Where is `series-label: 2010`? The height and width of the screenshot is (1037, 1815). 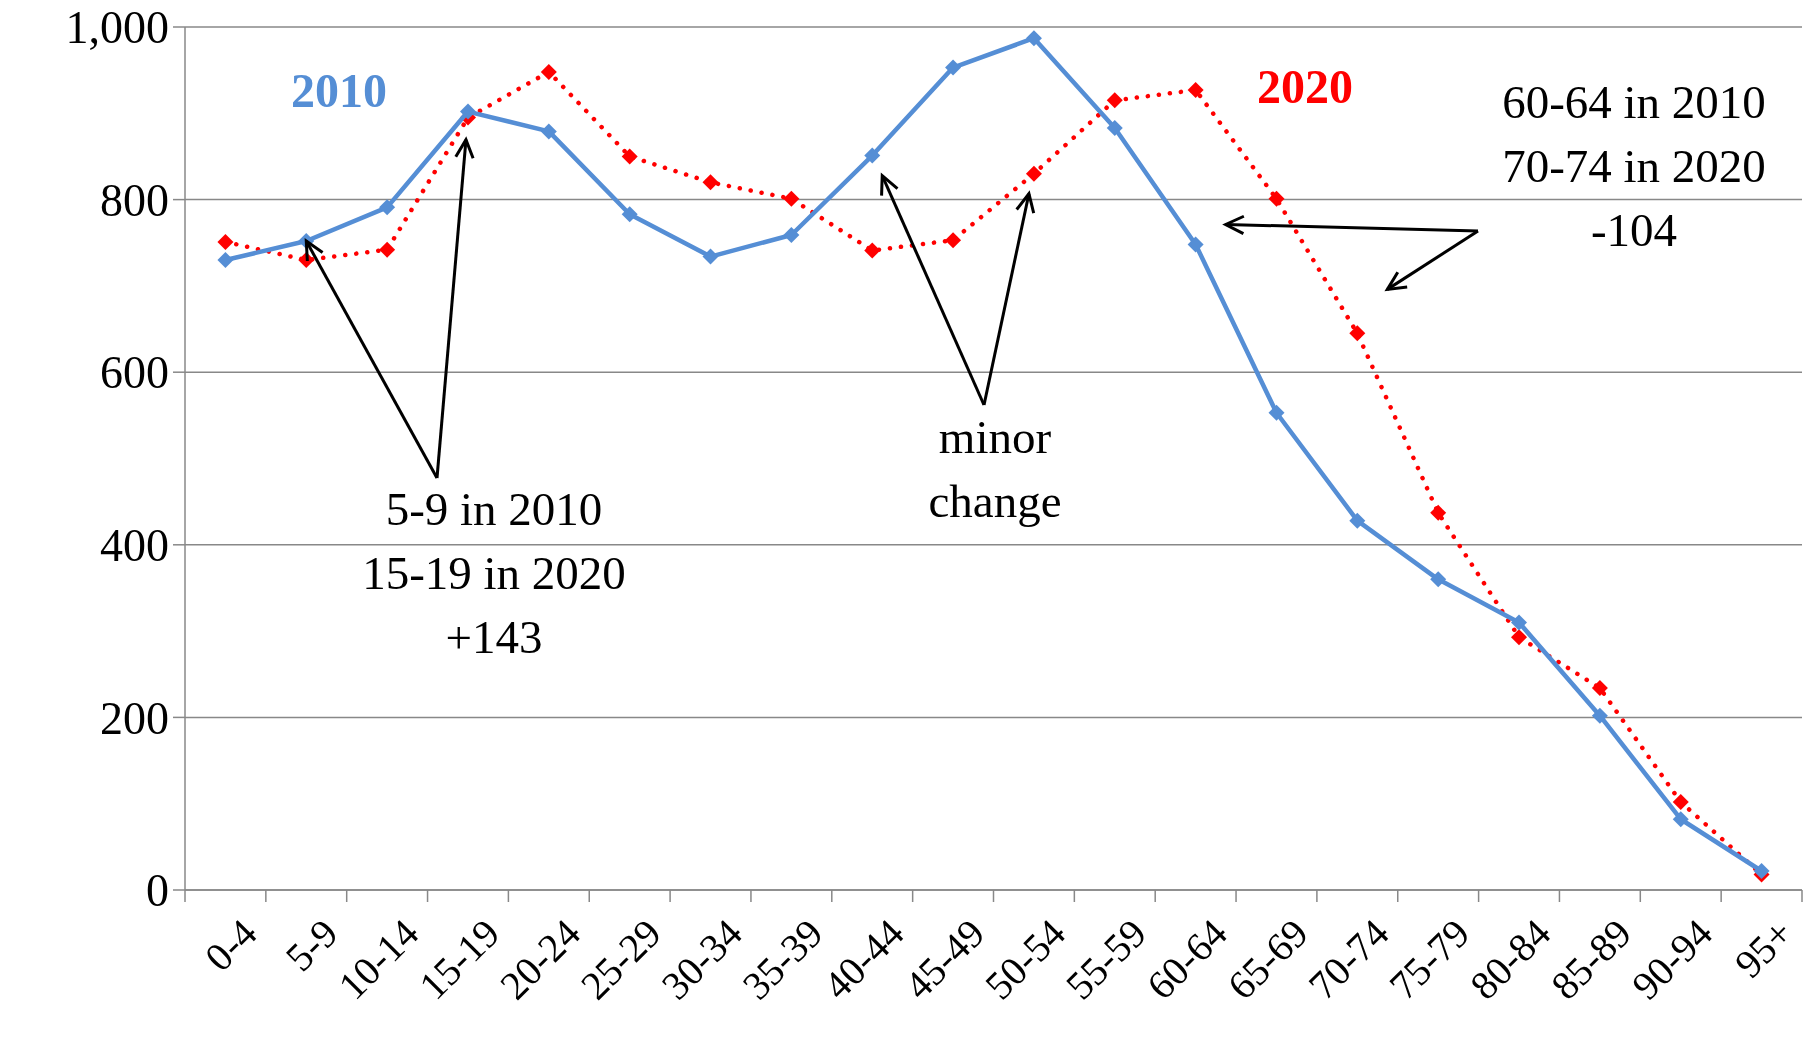 series-label: 2010 is located at coordinates (339, 90).